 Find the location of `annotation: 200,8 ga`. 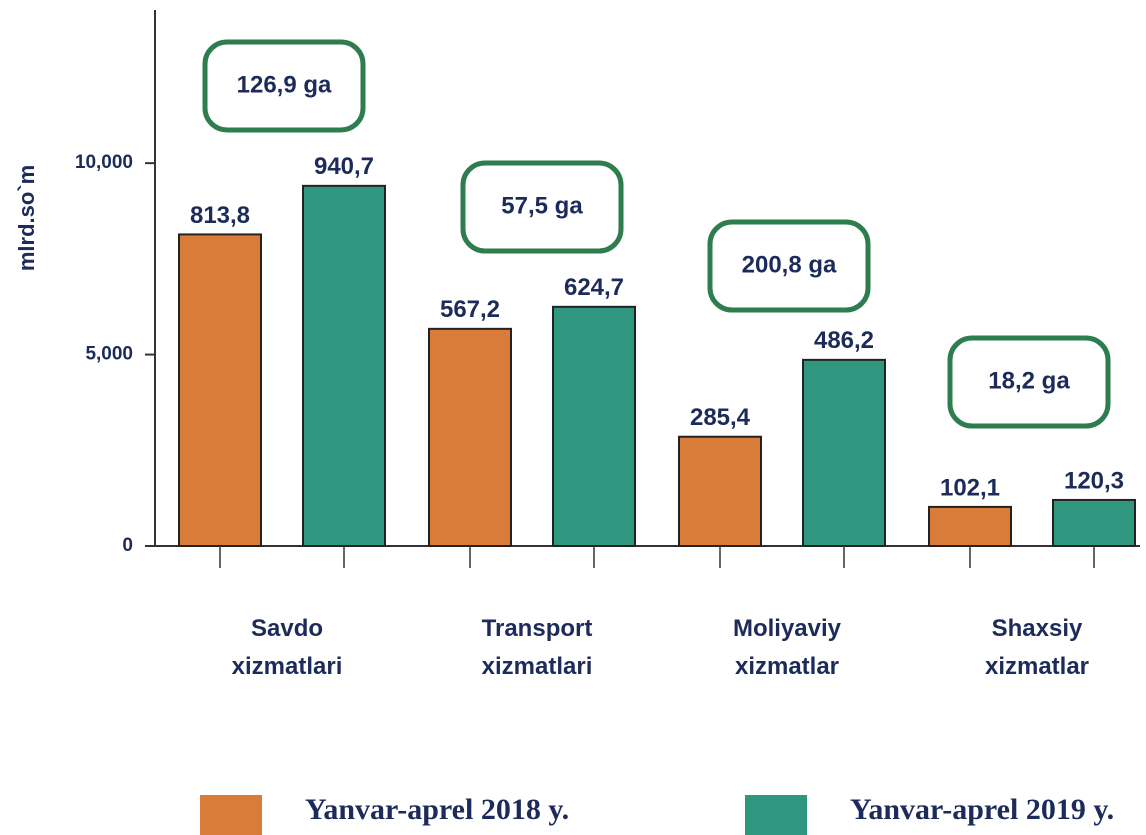

annotation: 200,8 ga is located at coordinates (789, 264).